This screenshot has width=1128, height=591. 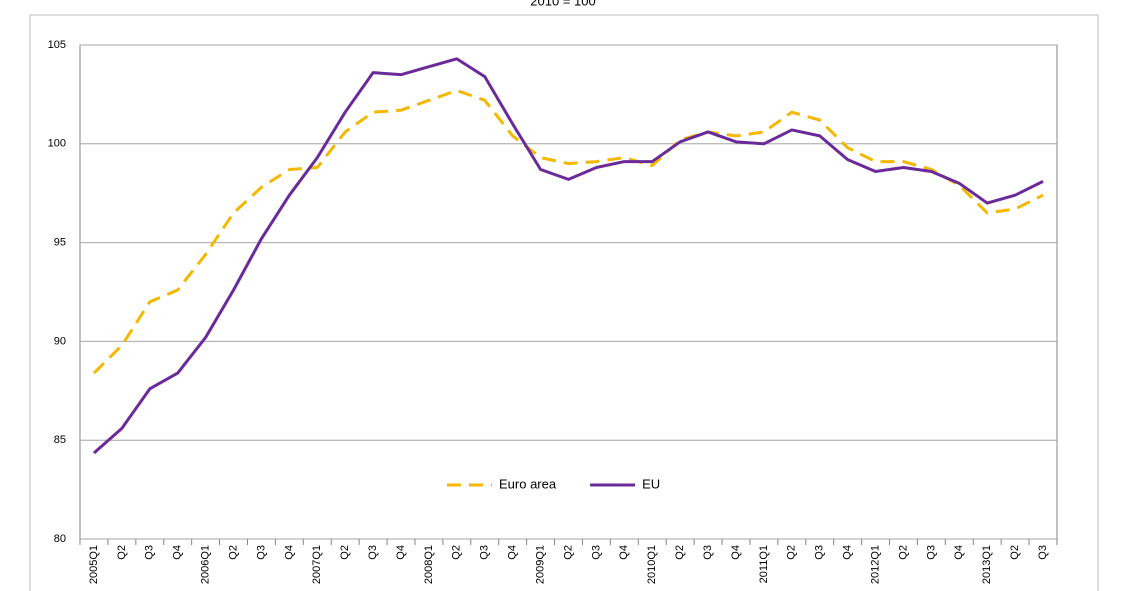 I want to click on chart-subtitle: 2010 = 100, so click(x=562, y=4).